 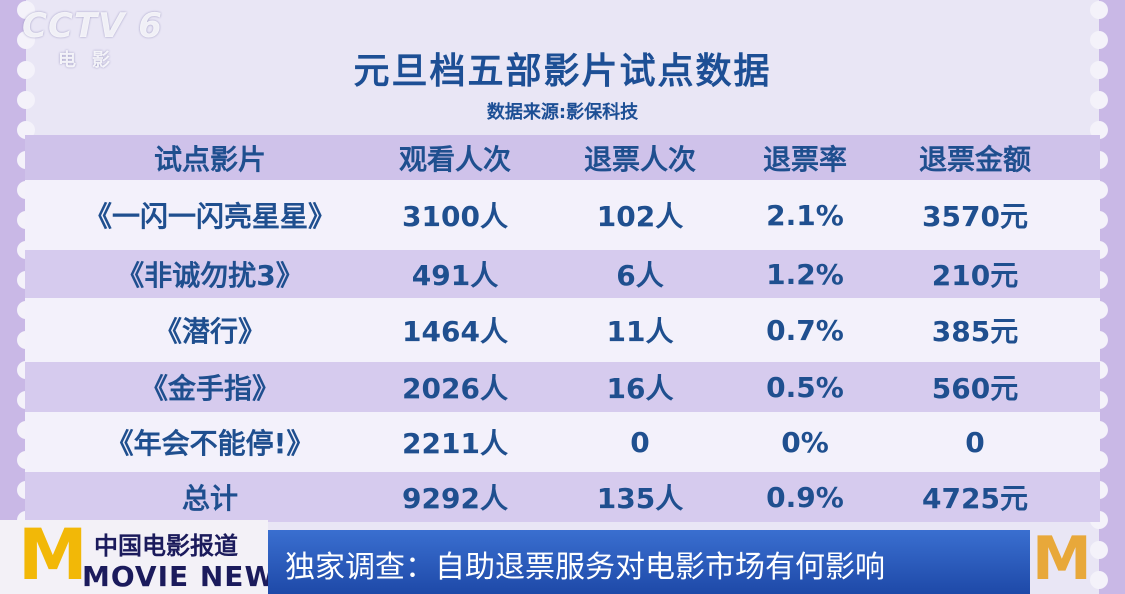 What do you see at coordinates (640, 331) in the screenshot?
I see `table-cell: 11人` at bounding box center [640, 331].